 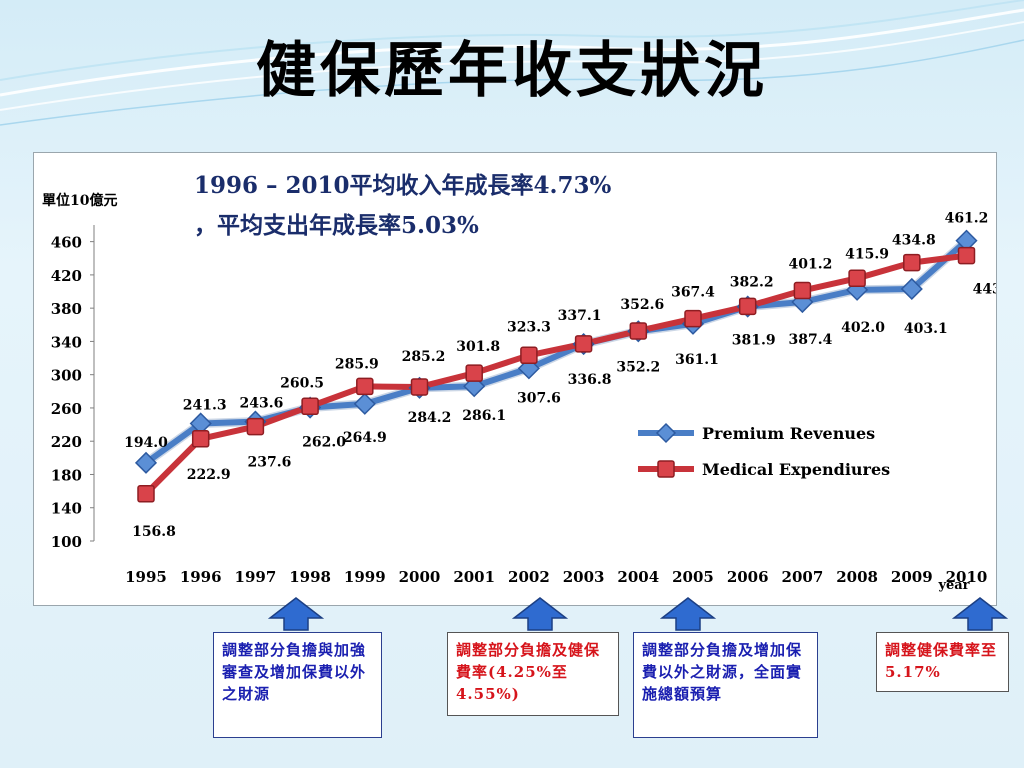 I want to click on y-tick-label: 180, so click(x=66, y=475).